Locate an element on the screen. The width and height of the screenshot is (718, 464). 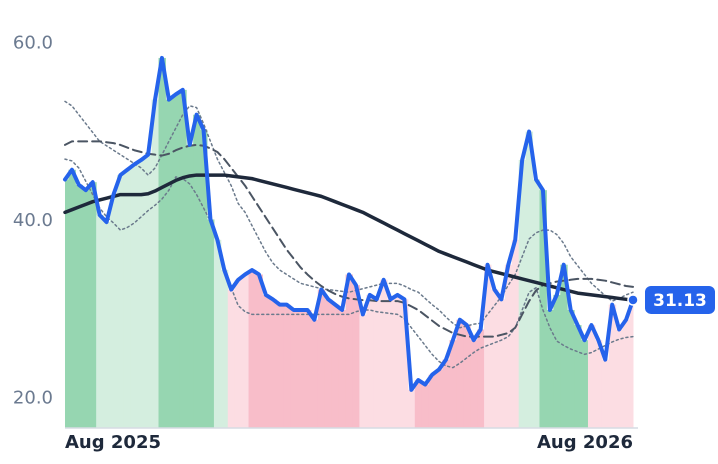
x-tick-label: Aug 2025 is located at coordinates (113, 442).